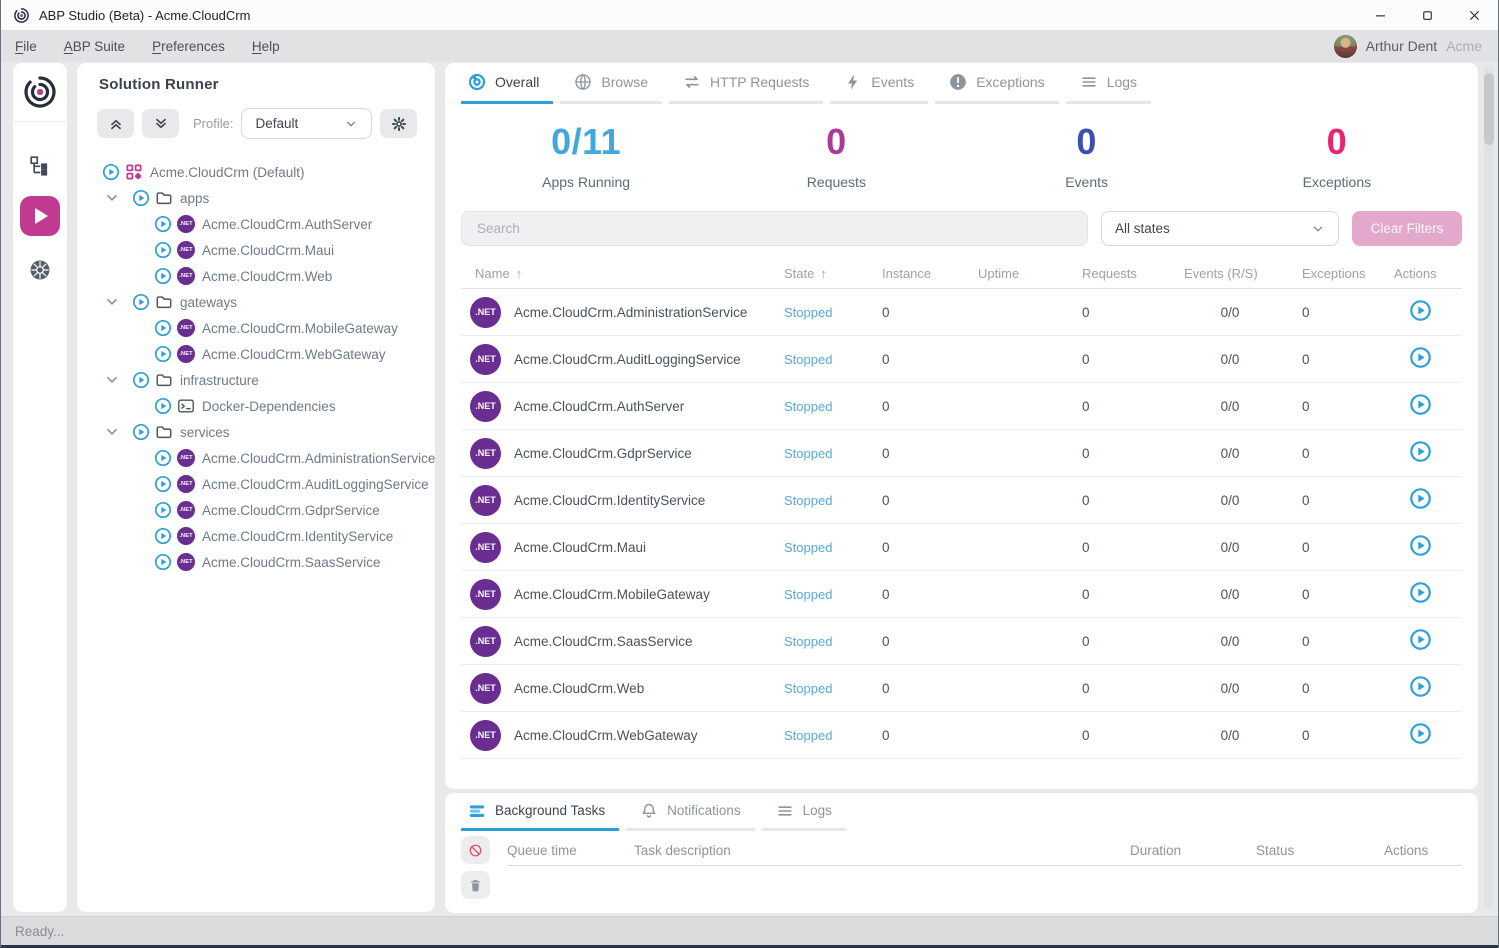  What do you see at coordinates (1427, 15) in the screenshot?
I see `maximize-button` at bounding box center [1427, 15].